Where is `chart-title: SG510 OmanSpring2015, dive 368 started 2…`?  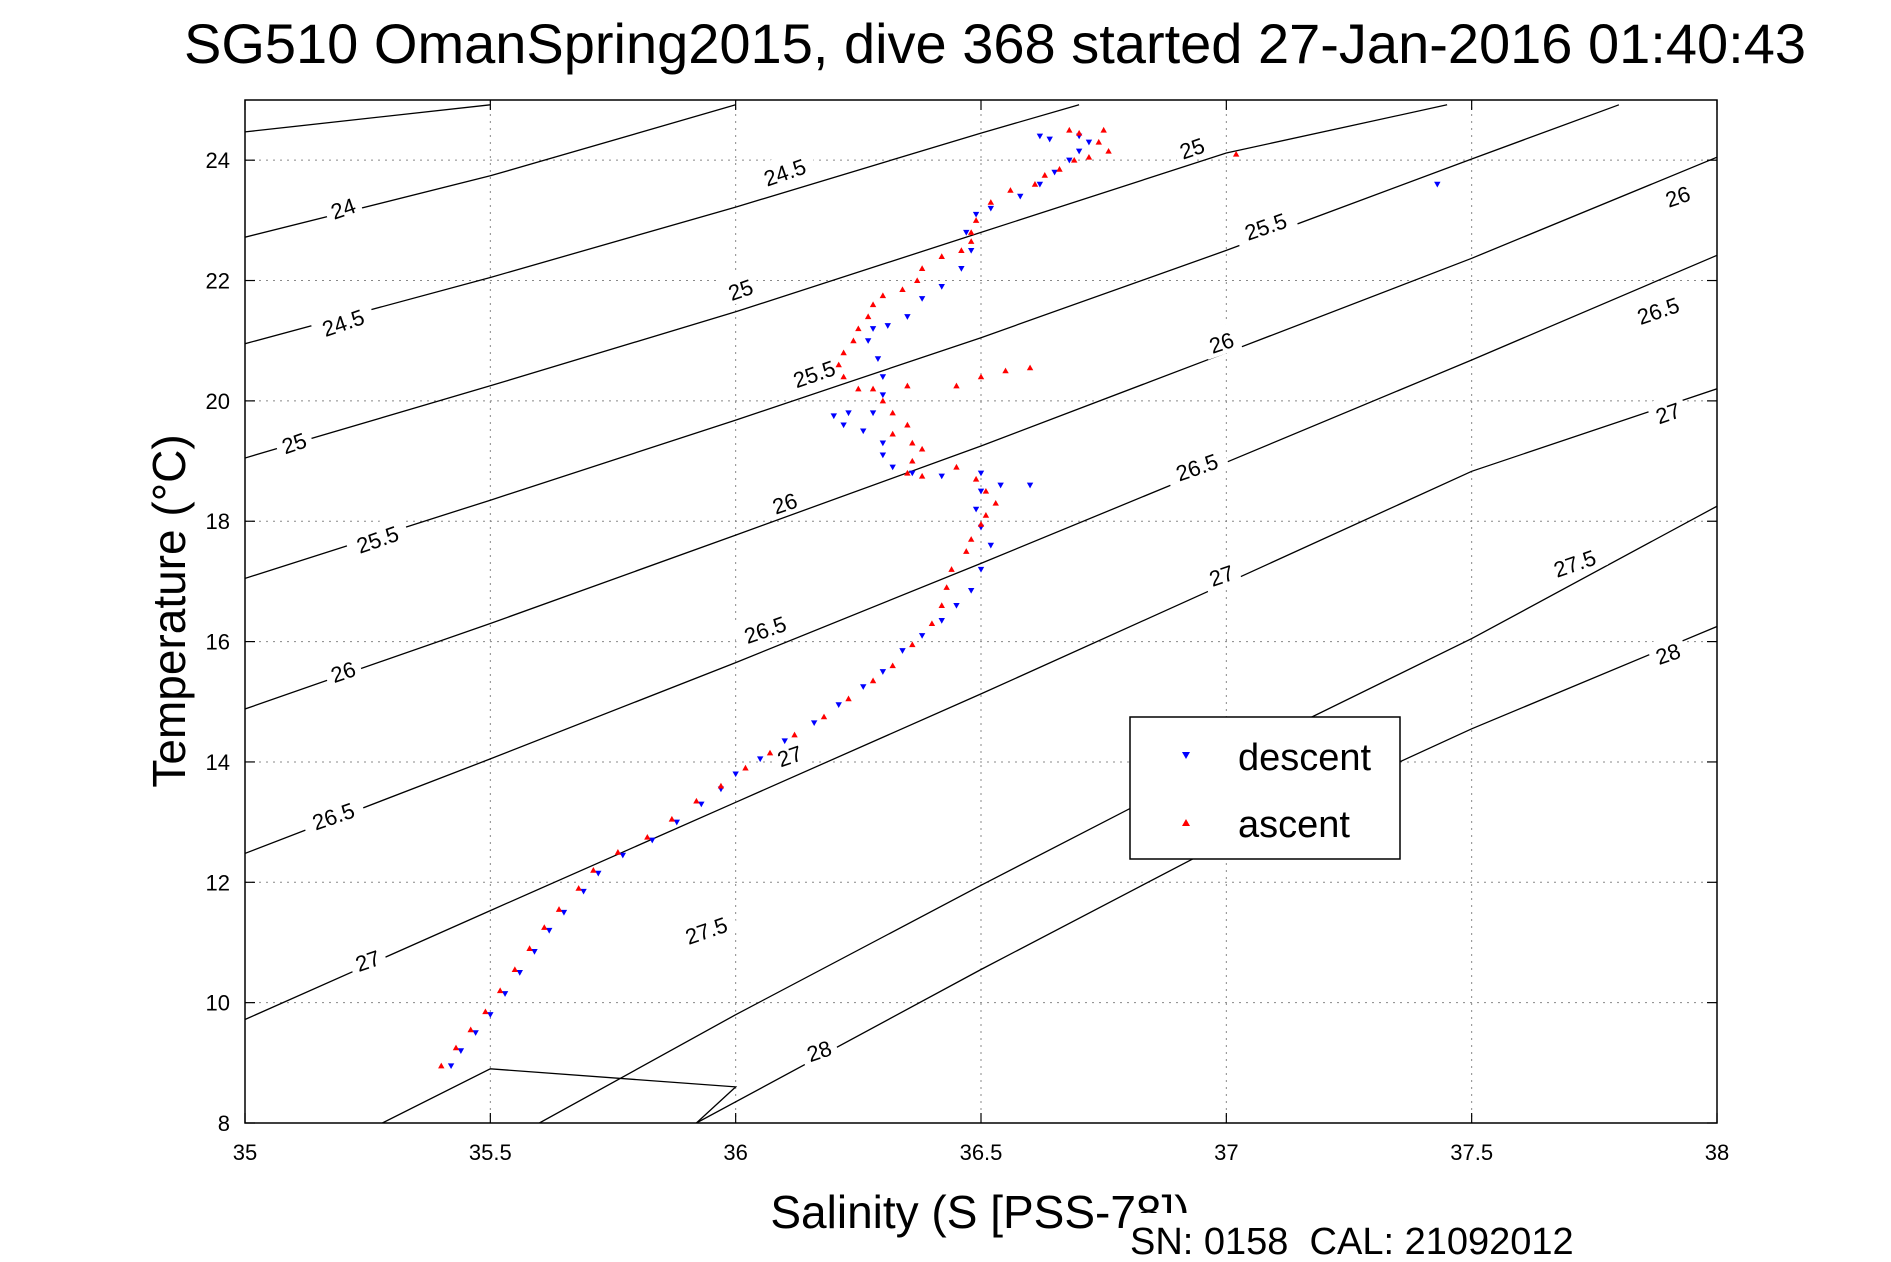 chart-title: SG510 OmanSpring2015, dive 368 started 2… is located at coordinates (995, 43).